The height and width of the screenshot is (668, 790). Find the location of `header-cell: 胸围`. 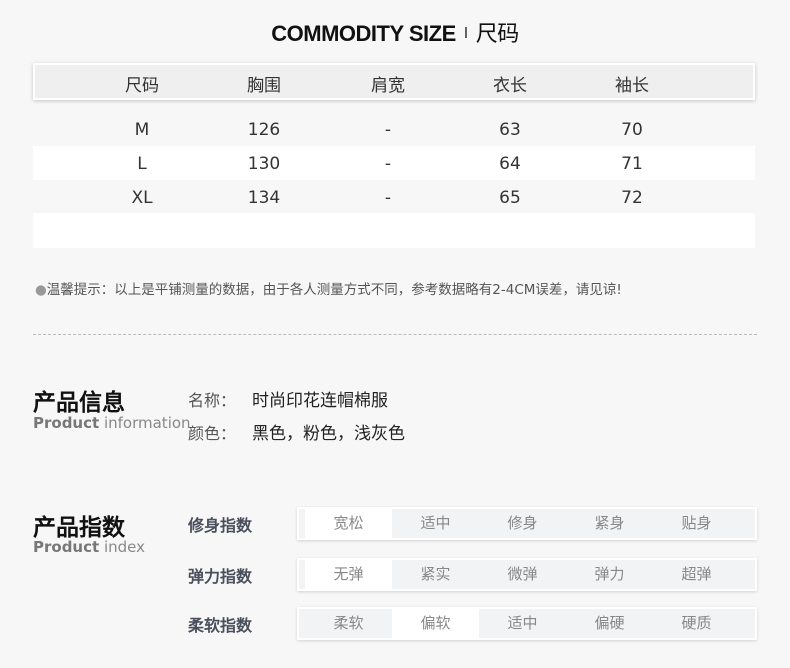

header-cell: 胸围 is located at coordinates (264, 86).